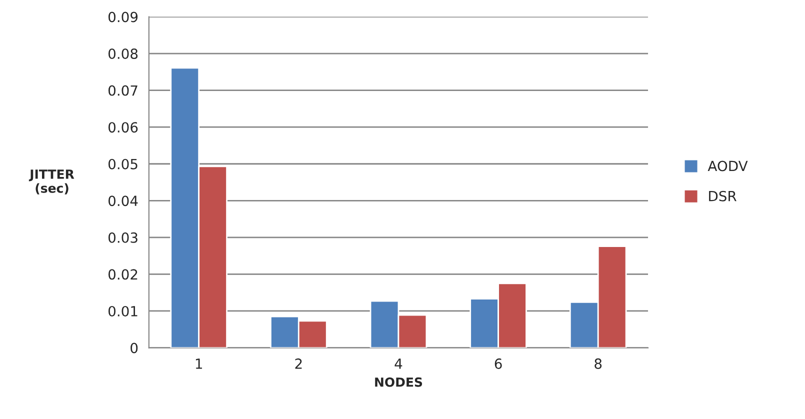 This screenshot has width=805, height=419. I want to click on y-axis-title: JITTER (sec), so click(51, 182).